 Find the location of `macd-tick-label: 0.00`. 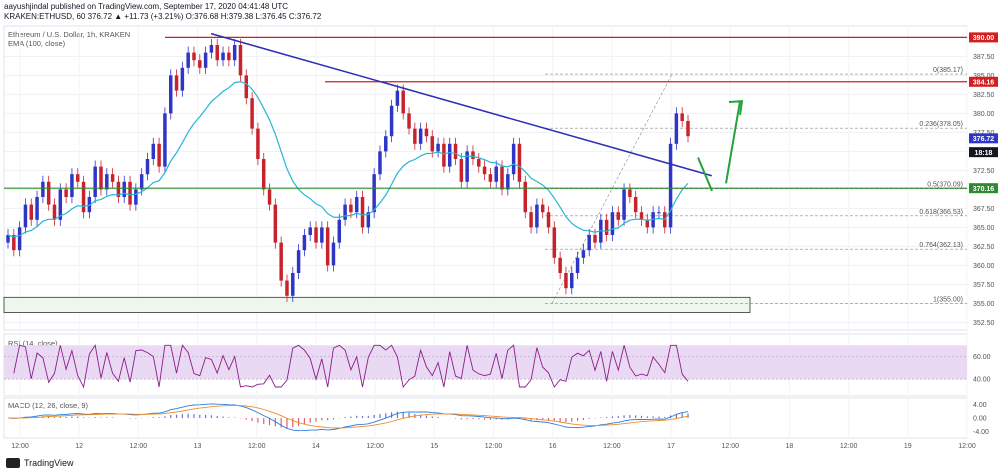

macd-tick-label: 0.00 is located at coordinates (980, 419).